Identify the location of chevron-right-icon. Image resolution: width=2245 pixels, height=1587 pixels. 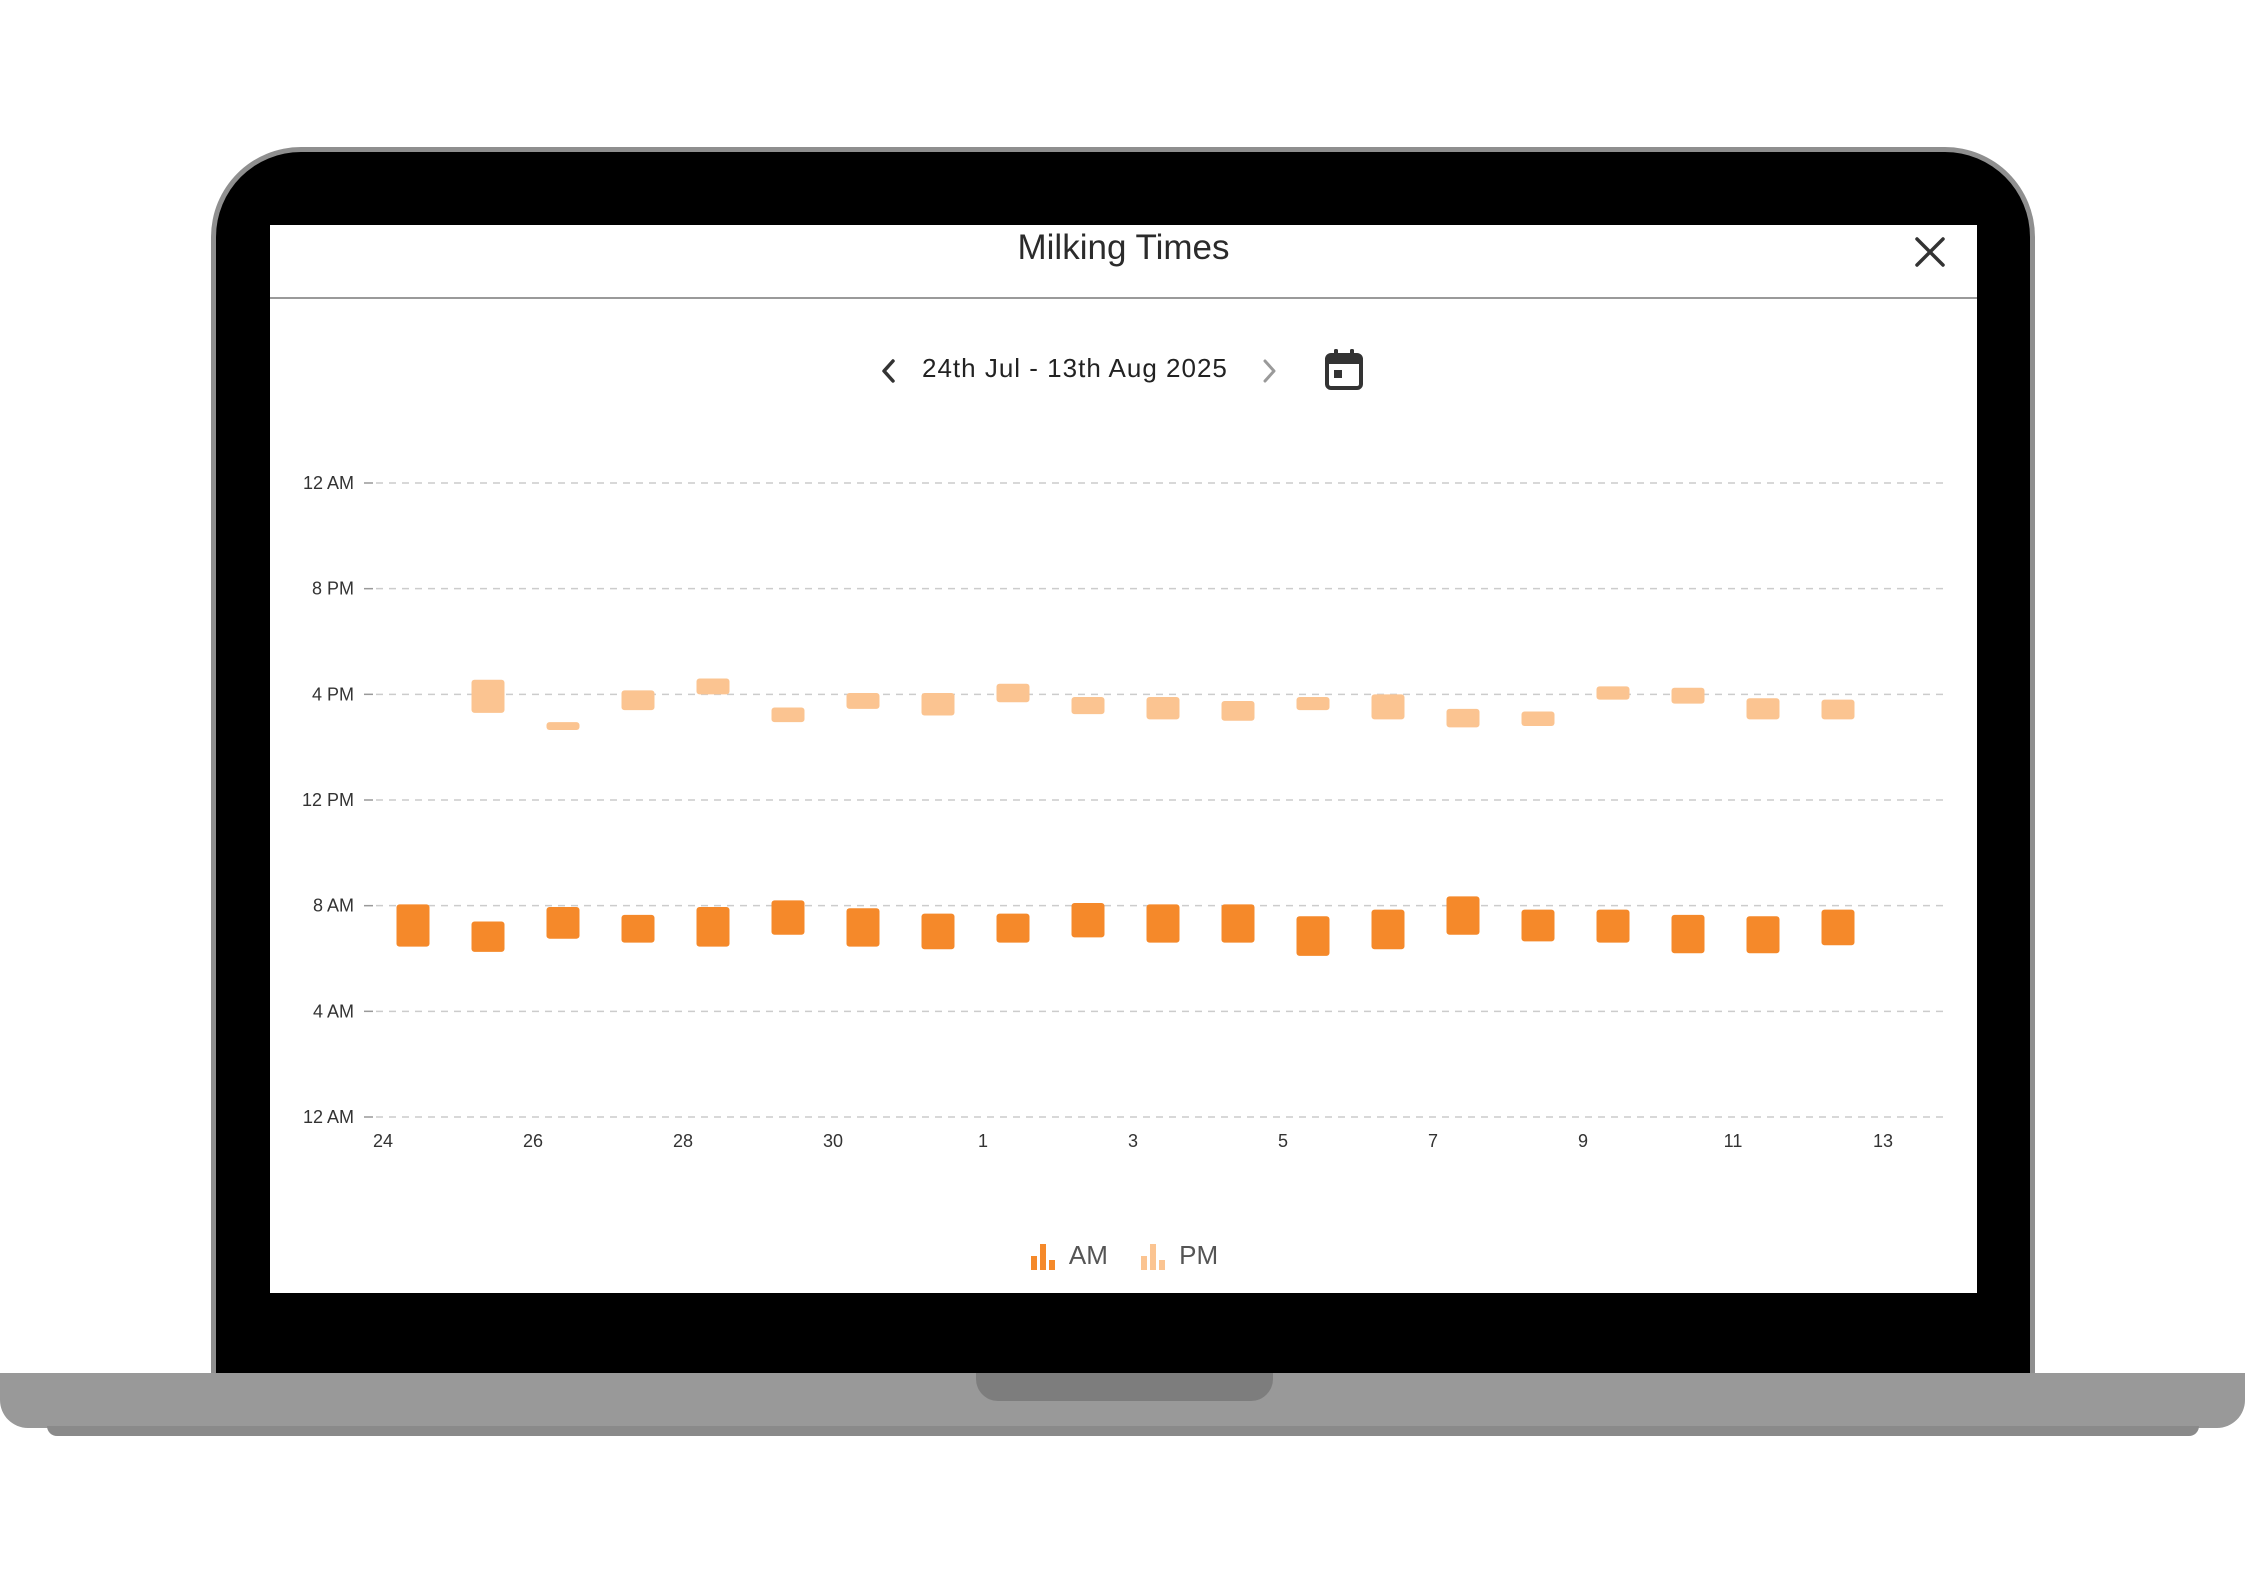
(1269, 371).